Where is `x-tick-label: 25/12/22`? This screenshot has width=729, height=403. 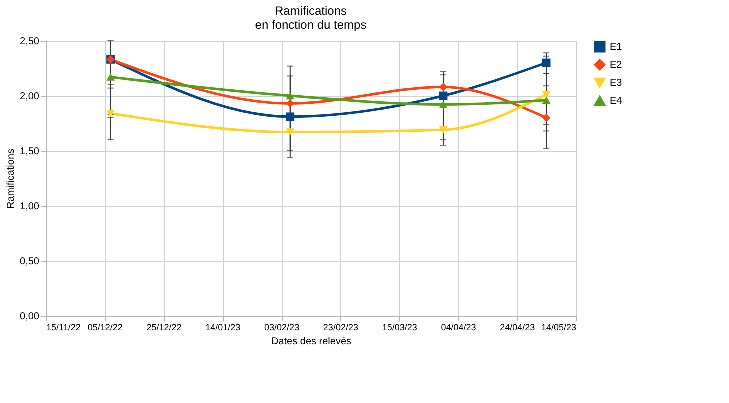 x-tick-label: 25/12/22 is located at coordinates (164, 327).